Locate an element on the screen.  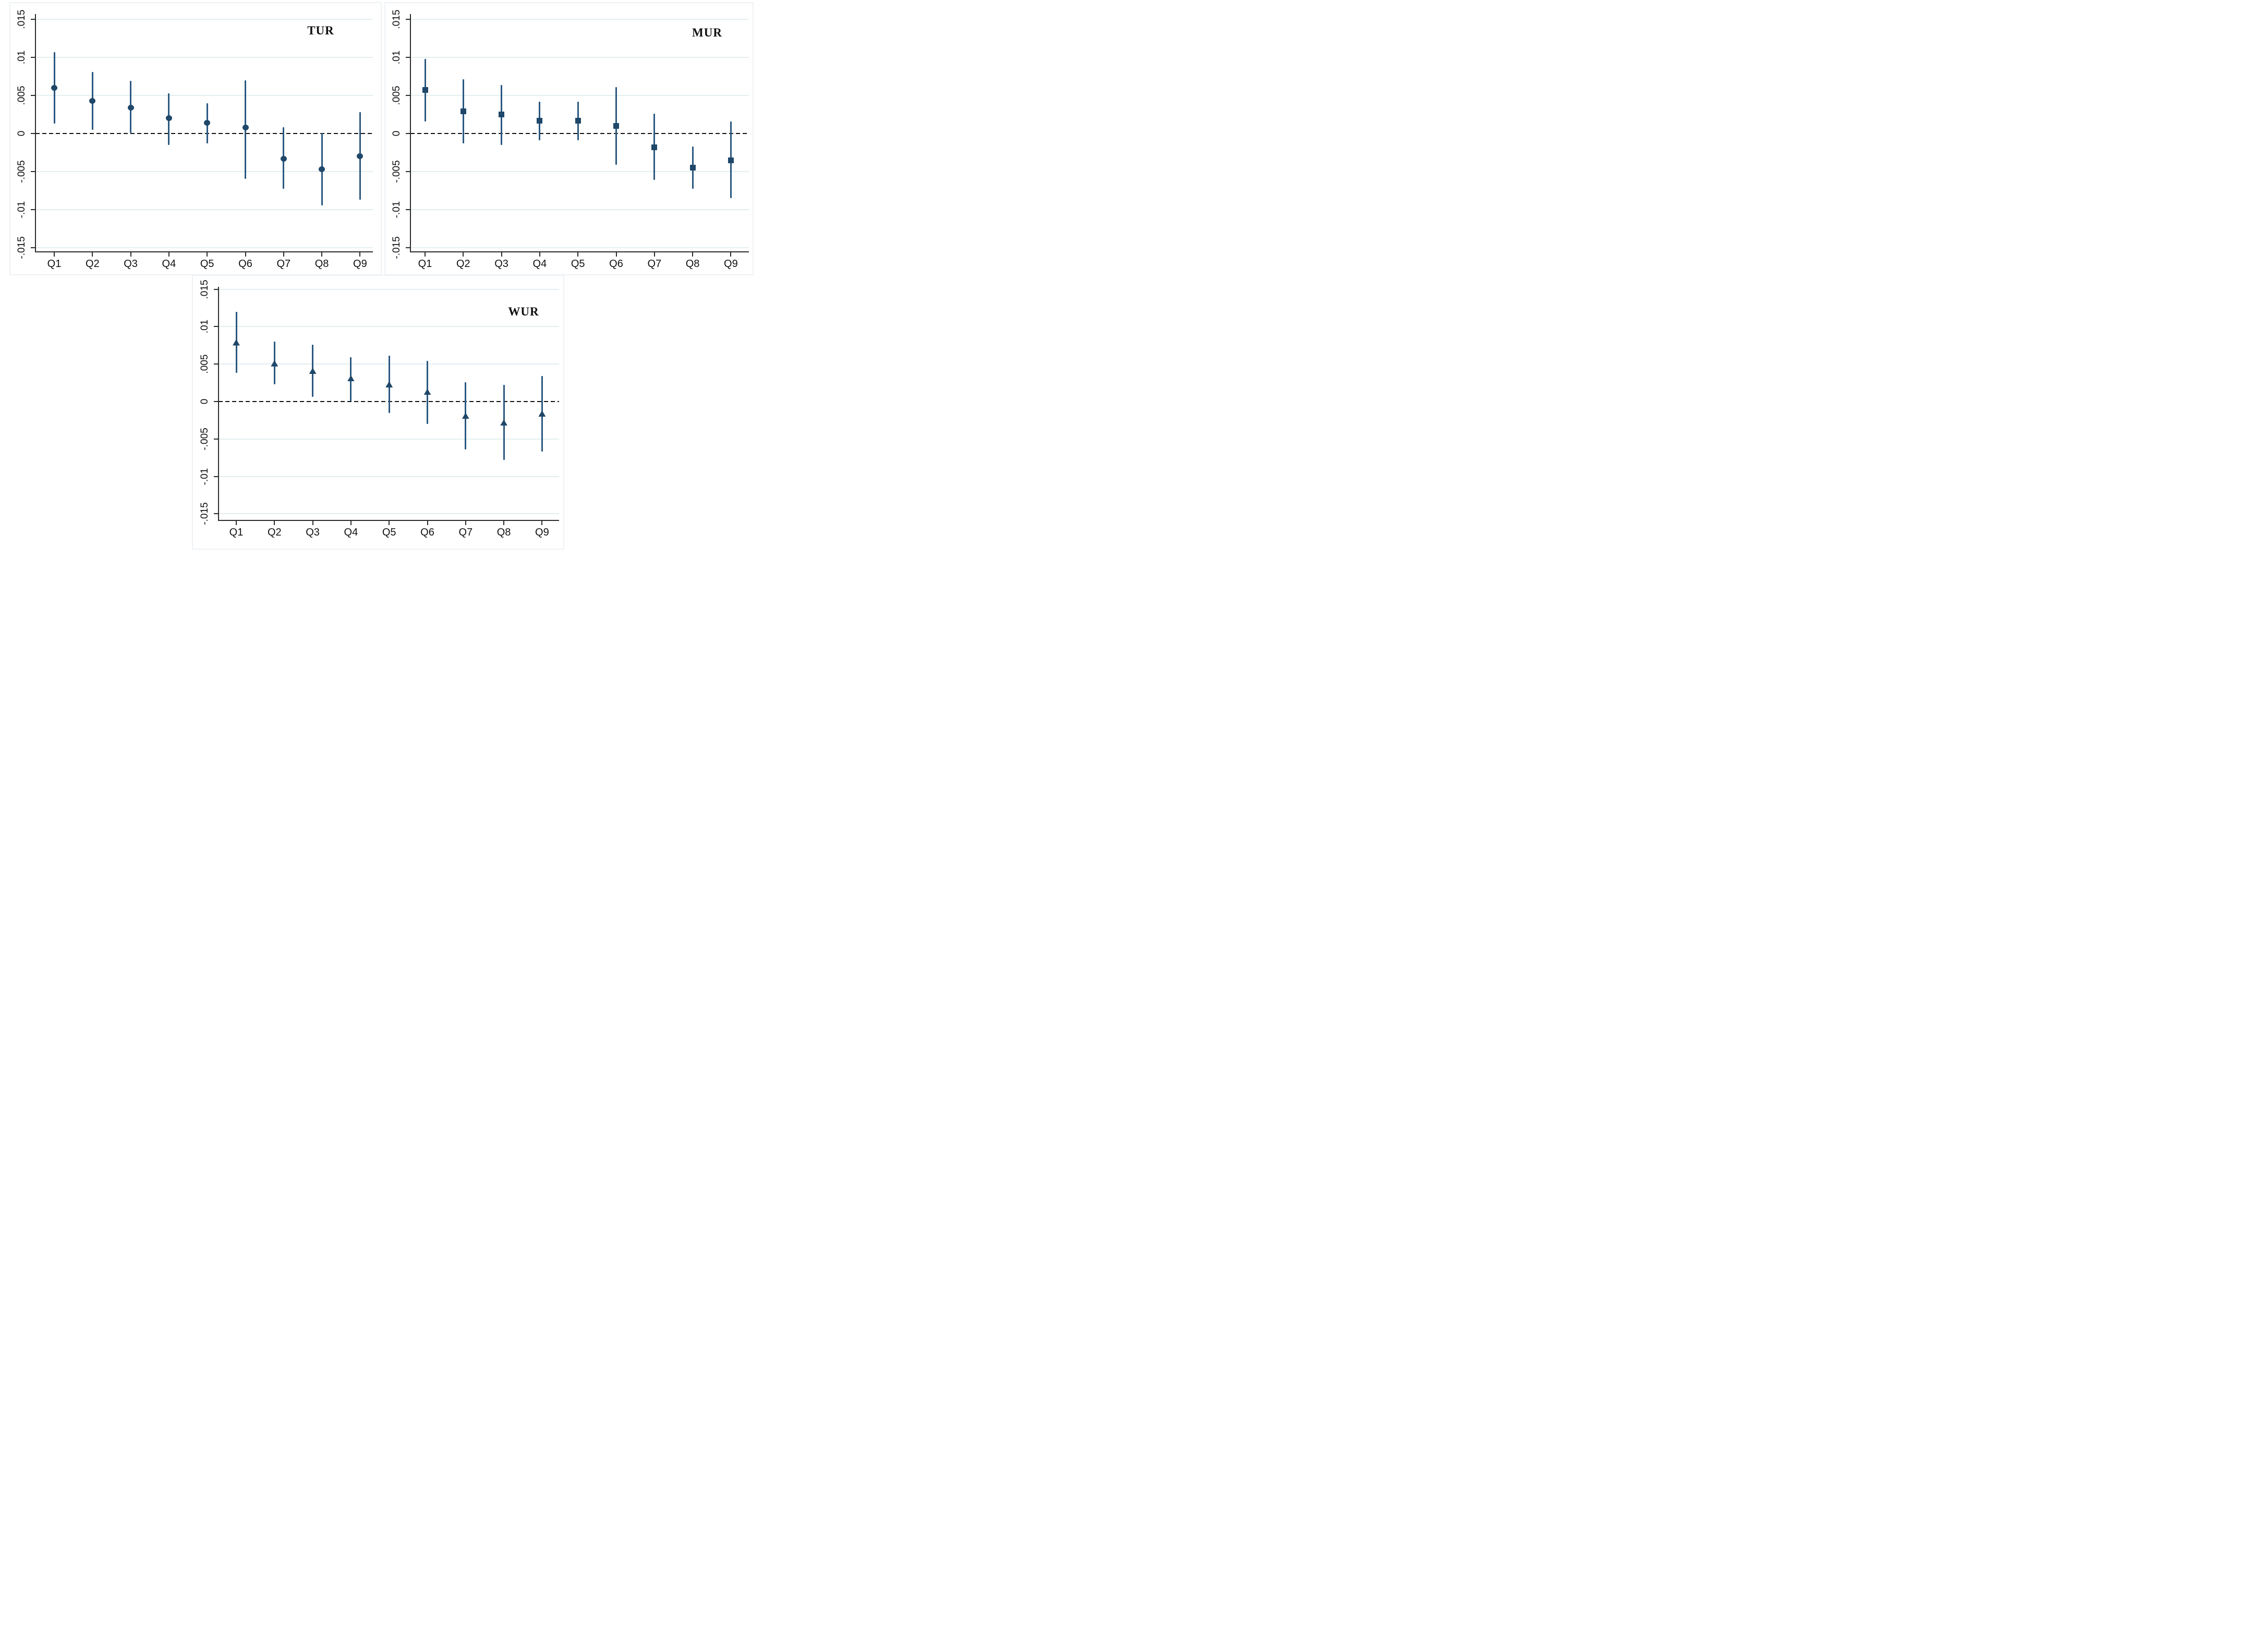
x-tick-label: Q8 is located at coordinates (321, 264).